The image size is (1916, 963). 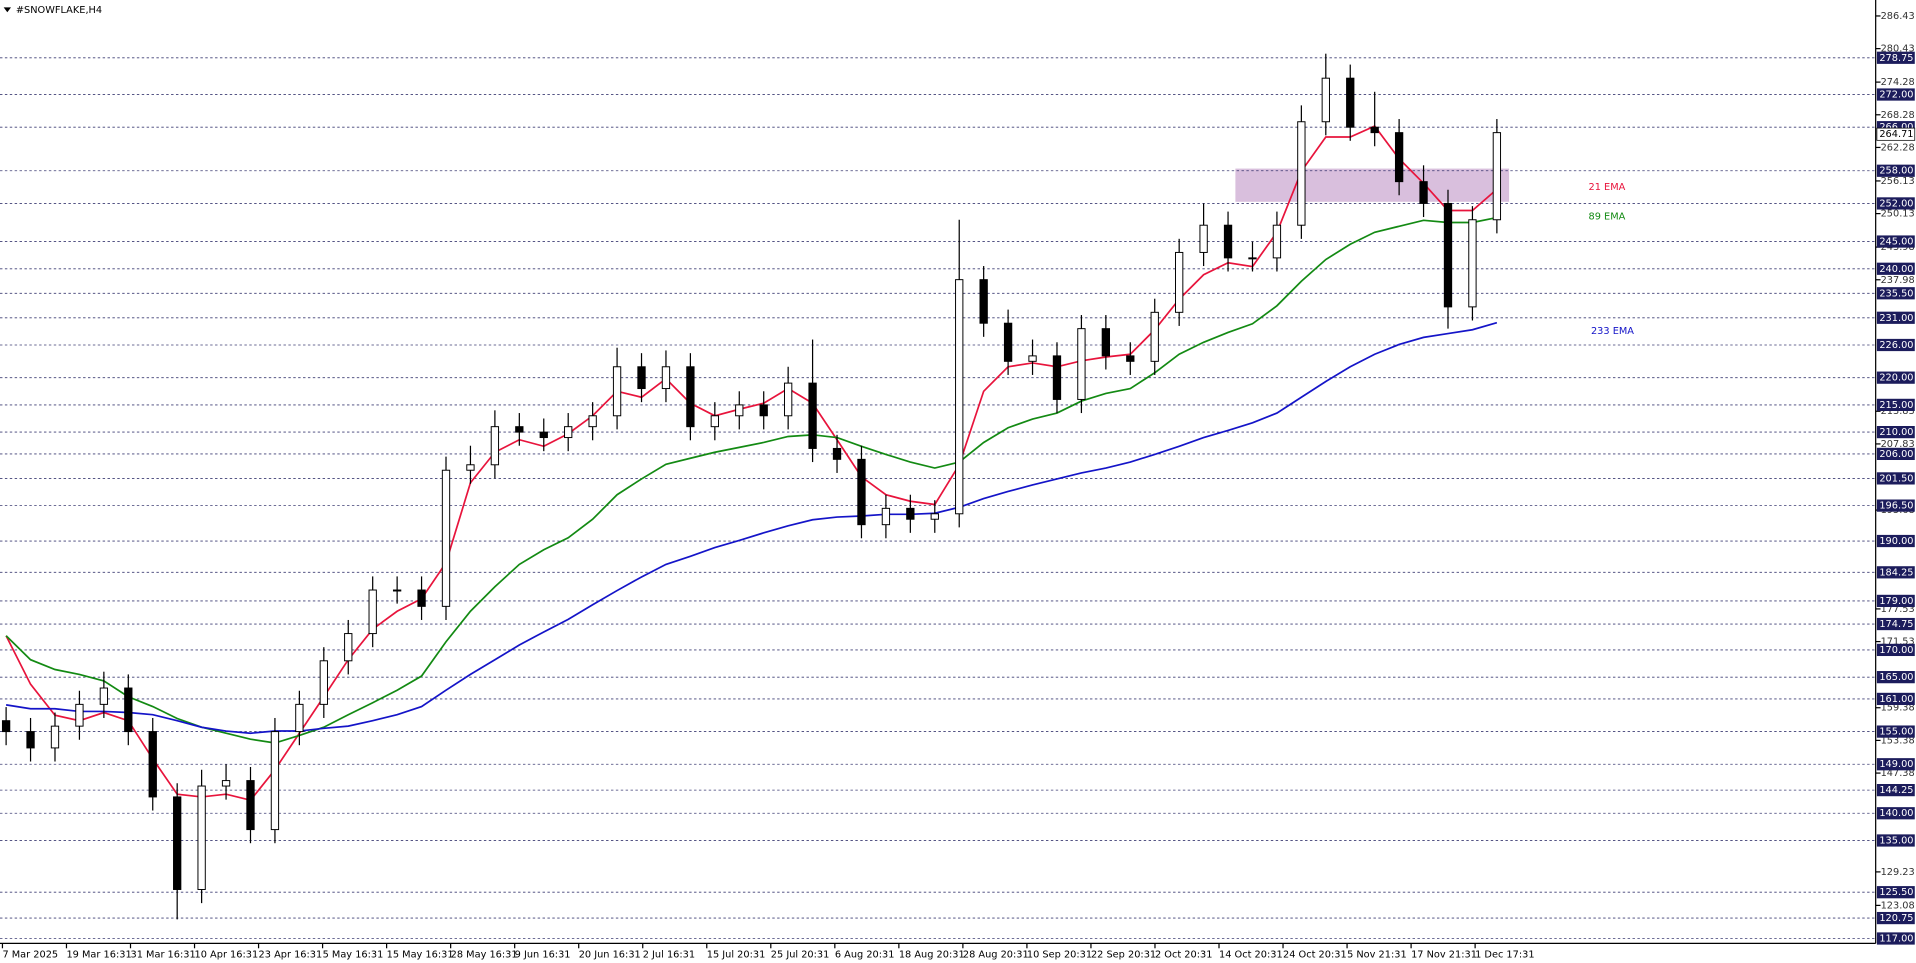 What do you see at coordinates (932, 954) in the screenshot?
I see `x-tick-label: 18 Aug 20:31` at bounding box center [932, 954].